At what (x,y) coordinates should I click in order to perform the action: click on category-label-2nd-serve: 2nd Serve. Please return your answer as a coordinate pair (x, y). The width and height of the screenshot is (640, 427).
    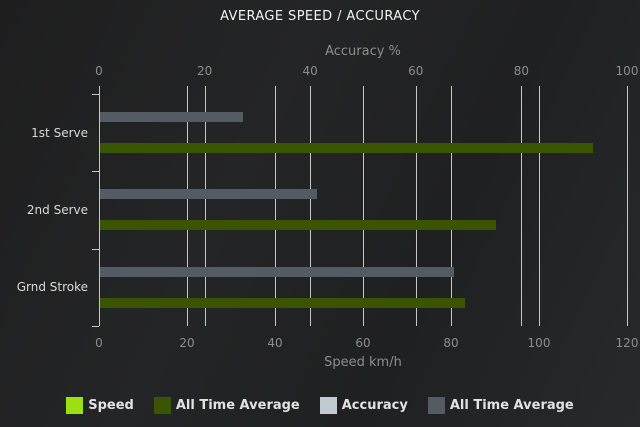
    Looking at the image, I should click on (57, 210).